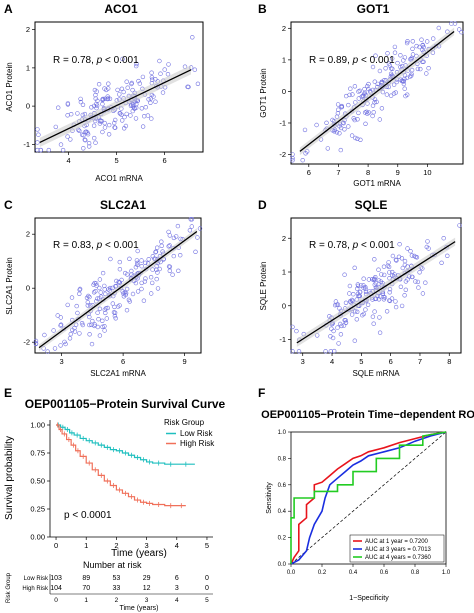 This screenshot has width=474, height=613. I want to click on x-tick-label: 0.6, so click(384, 573).